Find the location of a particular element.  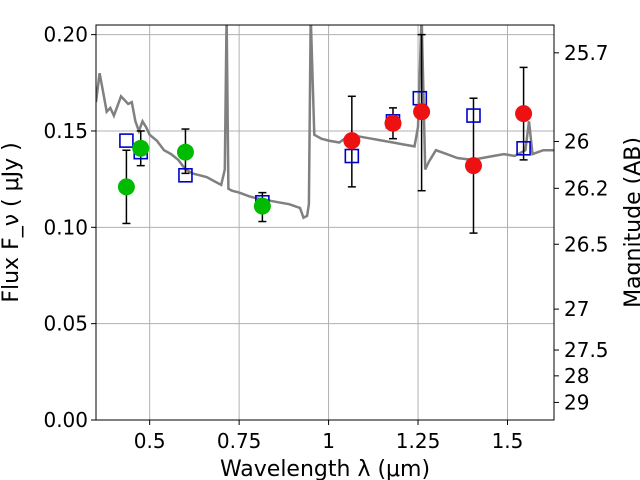

y-axis-label: Flux F_ν ( μJy ) is located at coordinates (12, 222).